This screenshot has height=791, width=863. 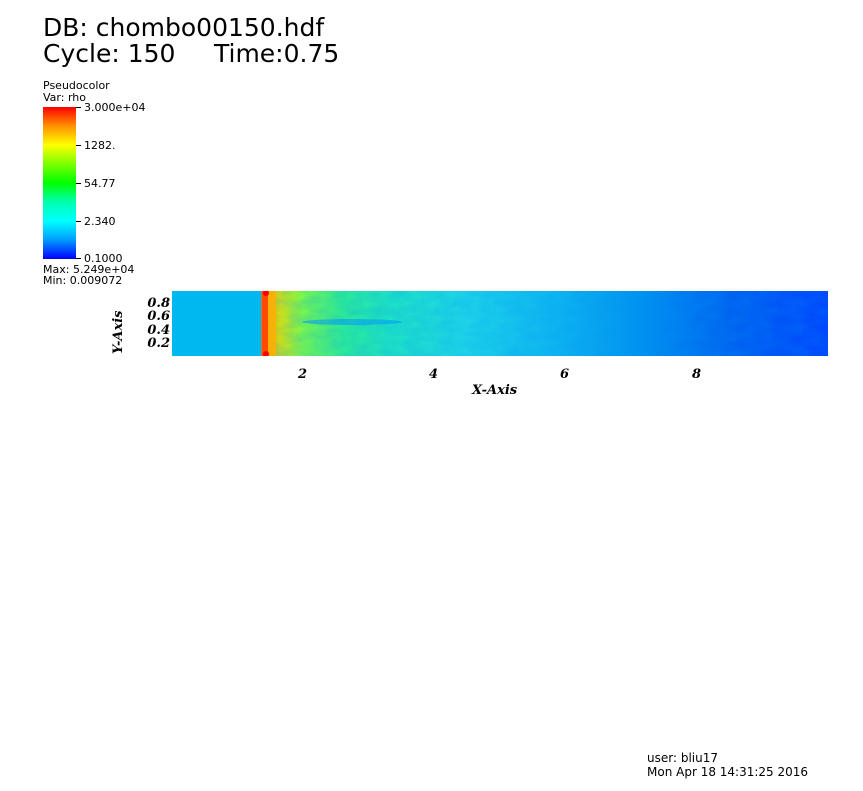 What do you see at coordinates (697, 374) in the screenshot?
I see `x-tick-label: 8` at bounding box center [697, 374].